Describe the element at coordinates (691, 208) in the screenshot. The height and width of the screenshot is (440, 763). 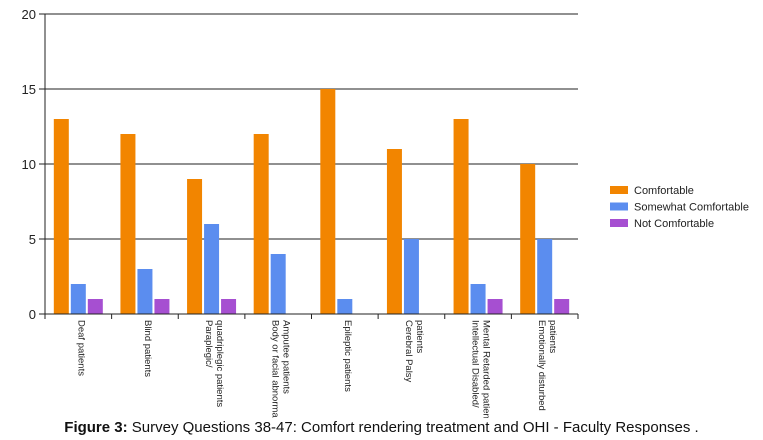
I see `legend-label: Somewhat Comfortable` at that location.